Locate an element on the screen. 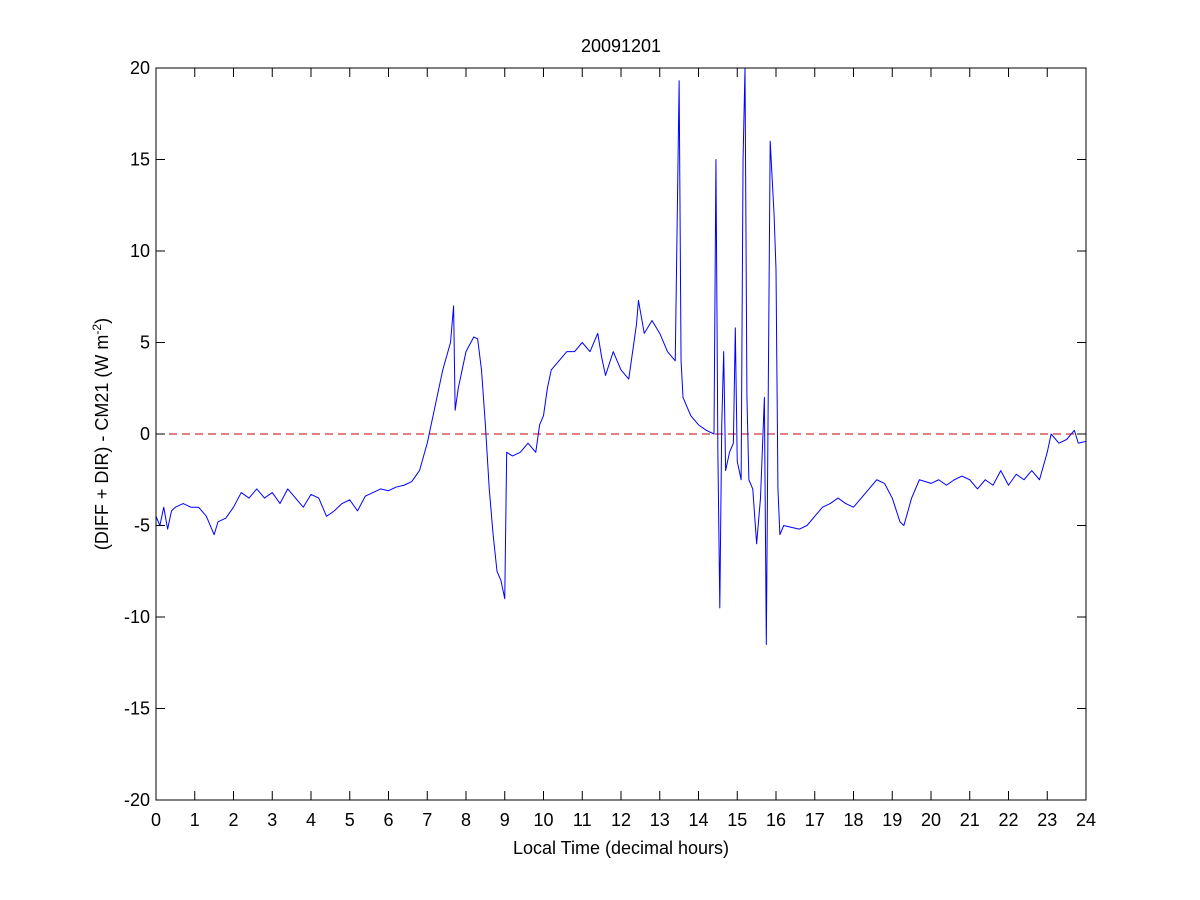  x-tick-label: 12 is located at coordinates (621, 820).